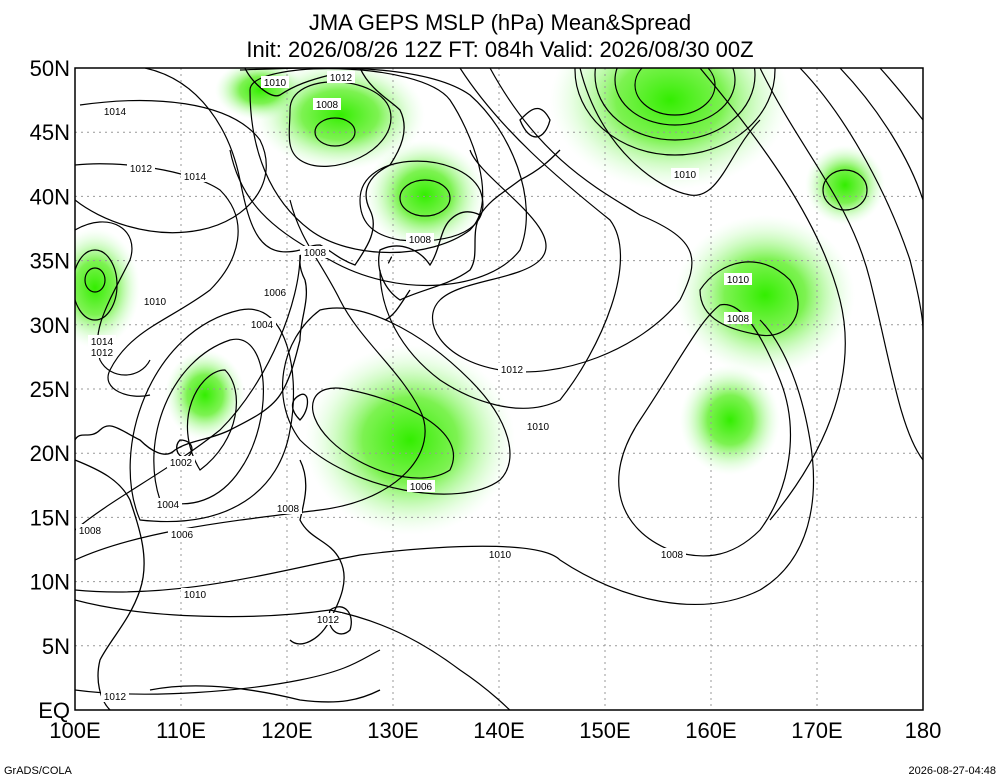 This screenshot has height=784, width=1000. Describe the element at coordinates (286, 730) in the screenshot. I see `lon-label: 120E` at that location.